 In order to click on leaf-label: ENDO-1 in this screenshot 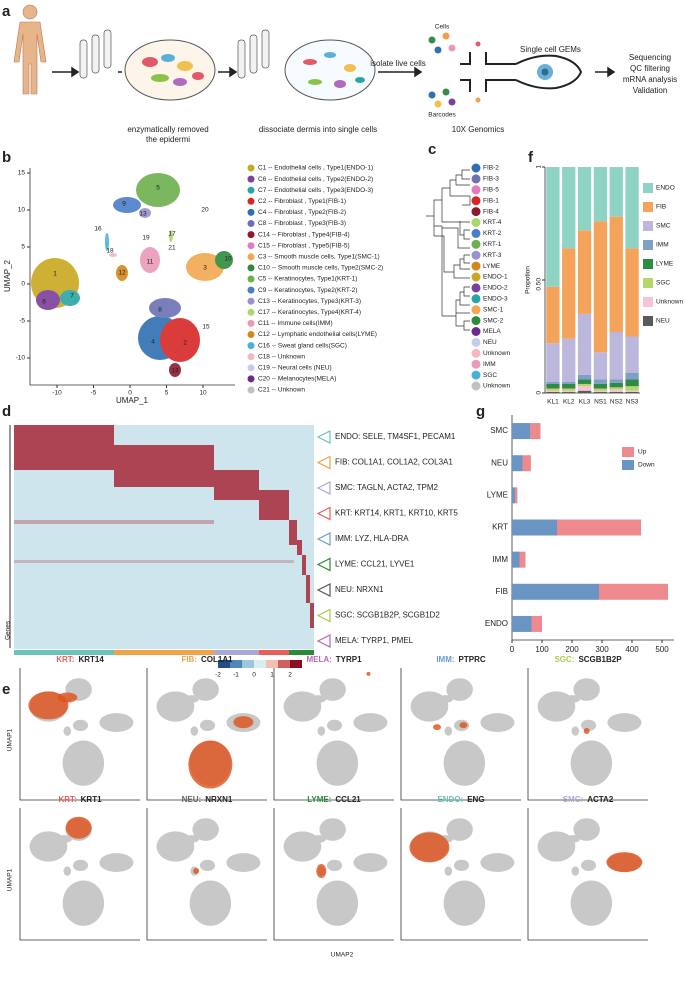, I will do `click(495, 277)`.